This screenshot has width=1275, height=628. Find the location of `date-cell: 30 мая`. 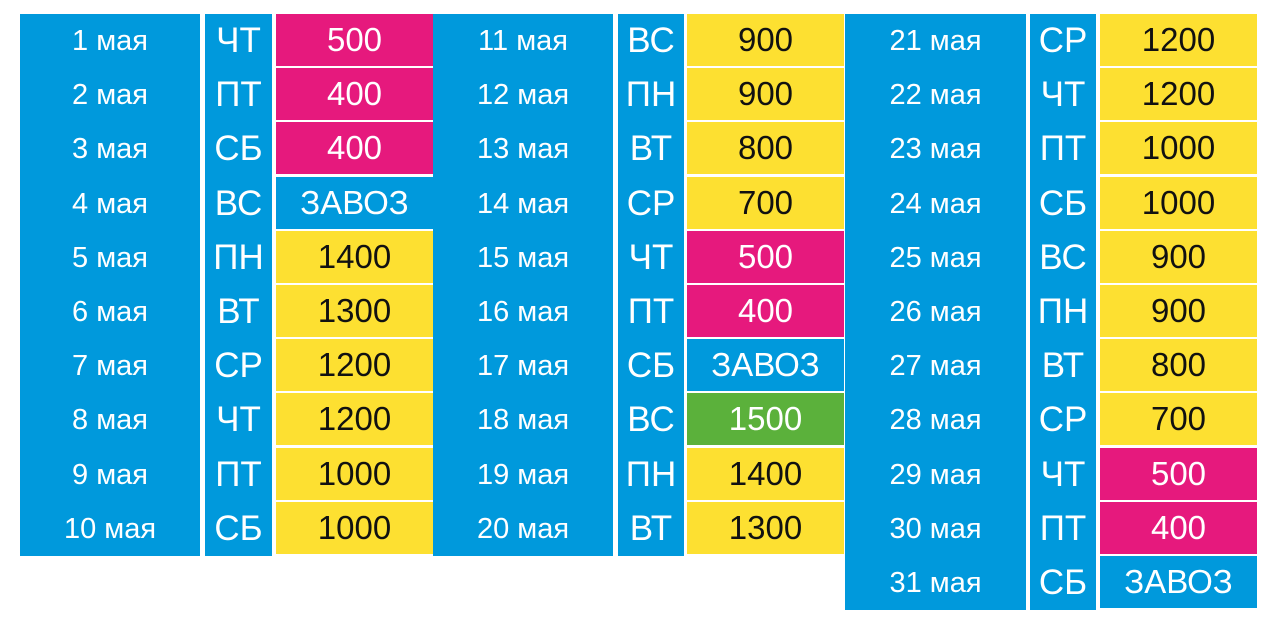

date-cell: 30 мая is located at coordinates (935, 528).